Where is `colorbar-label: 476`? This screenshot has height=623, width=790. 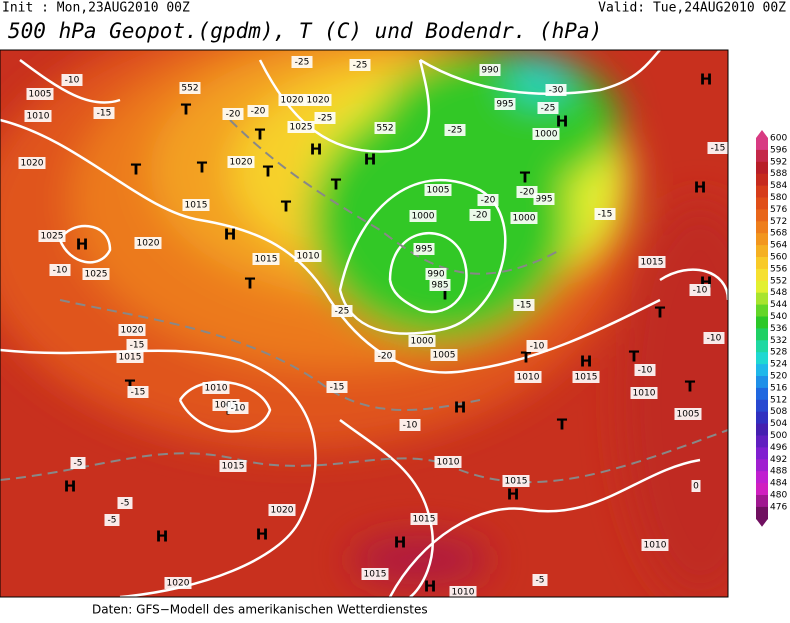
colorbar-label: 476 is located at coordinates (778, 507).